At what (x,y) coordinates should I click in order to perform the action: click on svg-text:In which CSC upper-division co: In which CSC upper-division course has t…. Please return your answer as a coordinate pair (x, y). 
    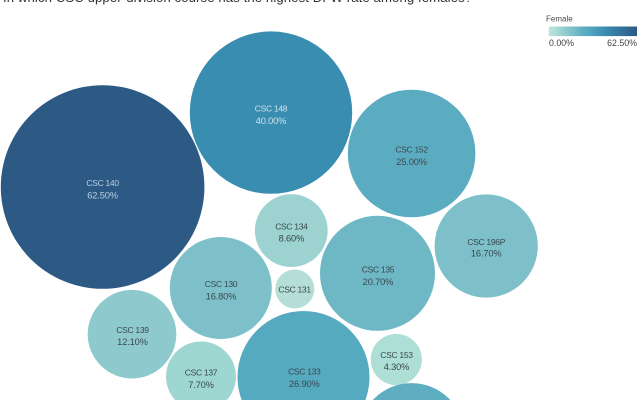
    Looking at the image, I should click on (237, 2).